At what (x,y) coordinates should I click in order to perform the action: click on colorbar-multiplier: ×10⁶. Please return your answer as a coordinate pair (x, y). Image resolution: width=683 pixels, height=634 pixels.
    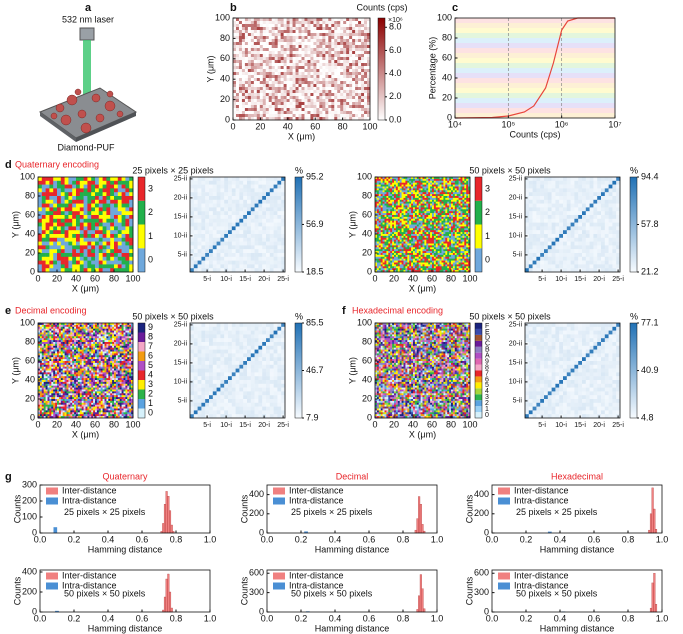
    Looking at the image, I should click on (395, 20).